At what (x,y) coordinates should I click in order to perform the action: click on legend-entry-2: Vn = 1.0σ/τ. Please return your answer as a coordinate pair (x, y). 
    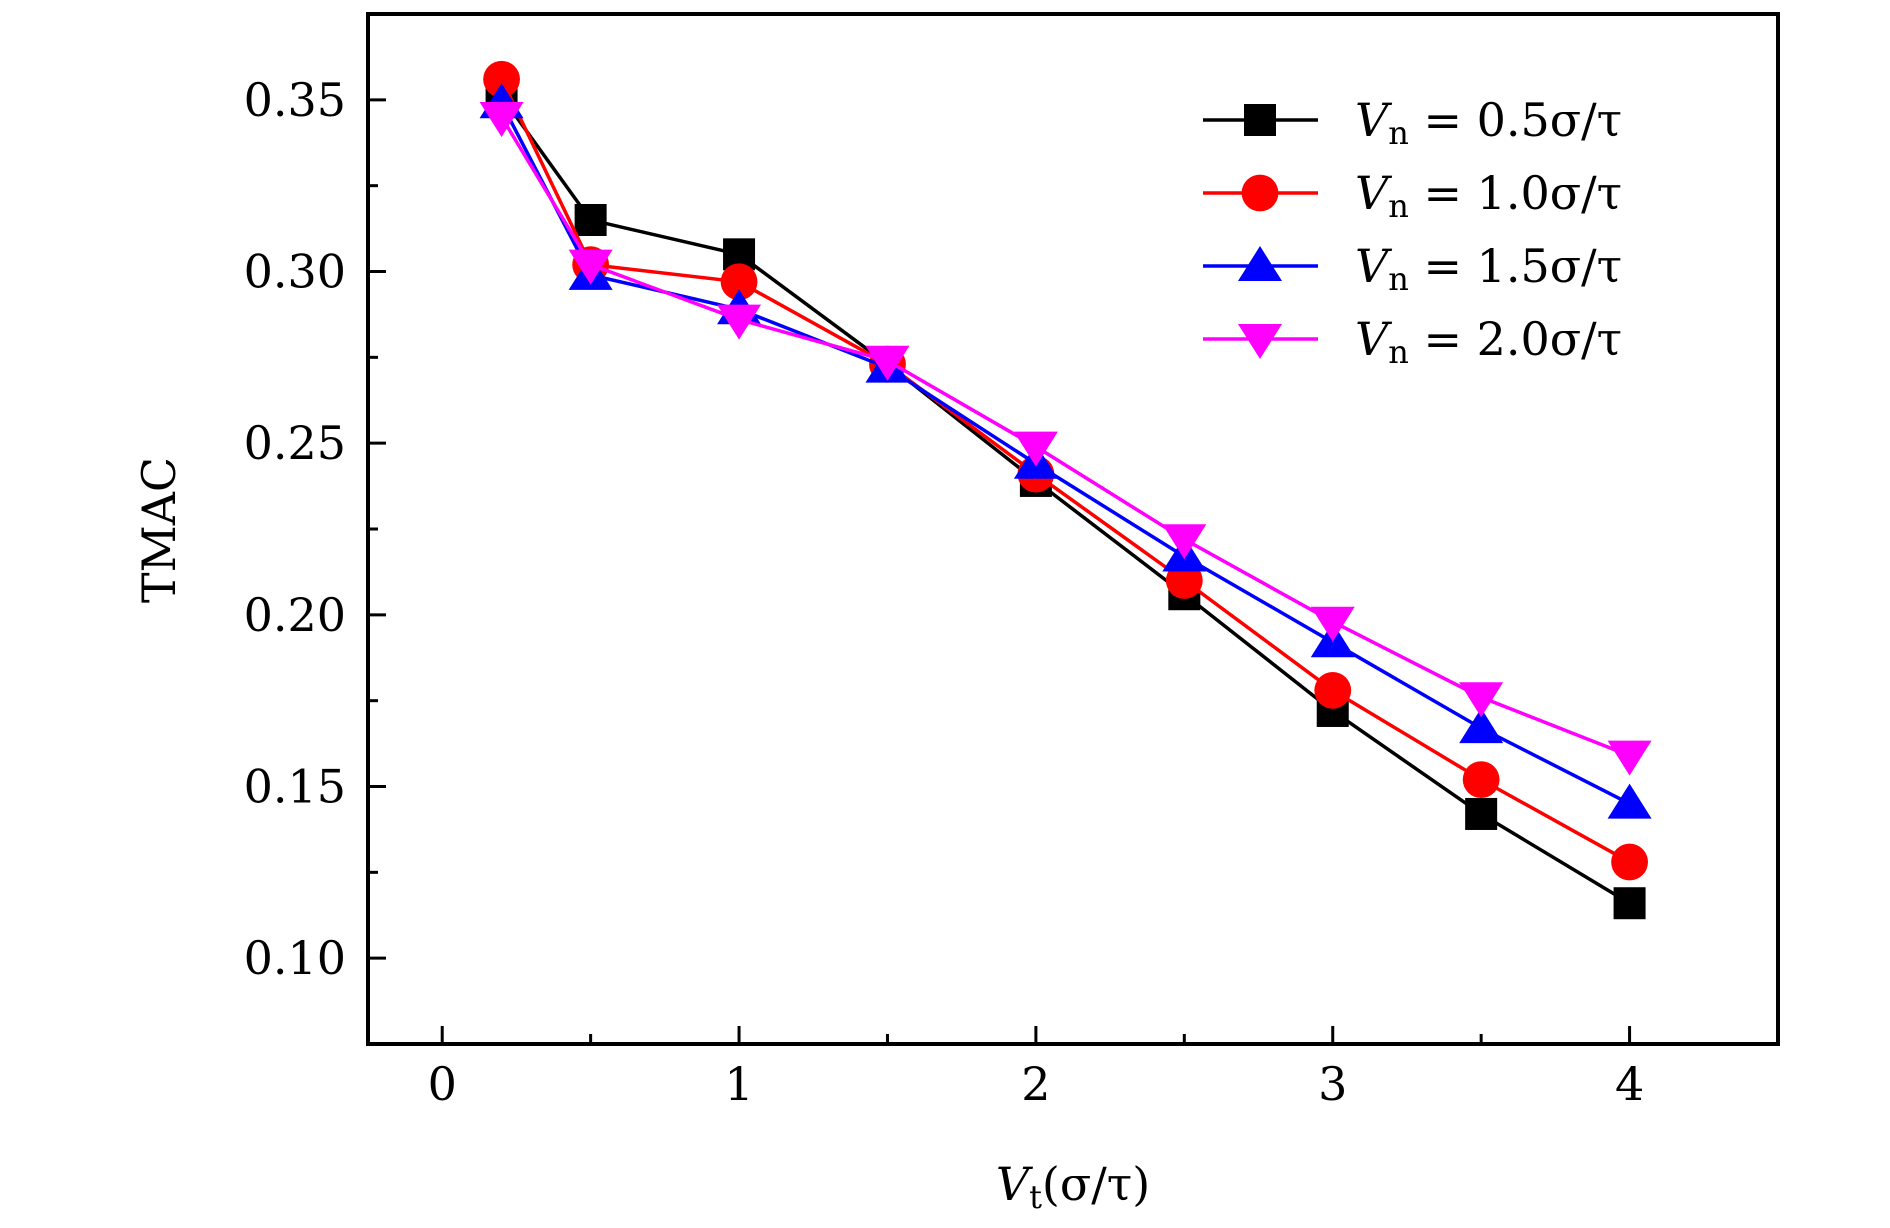
    Looking at the image, I should click on (1412, 195).